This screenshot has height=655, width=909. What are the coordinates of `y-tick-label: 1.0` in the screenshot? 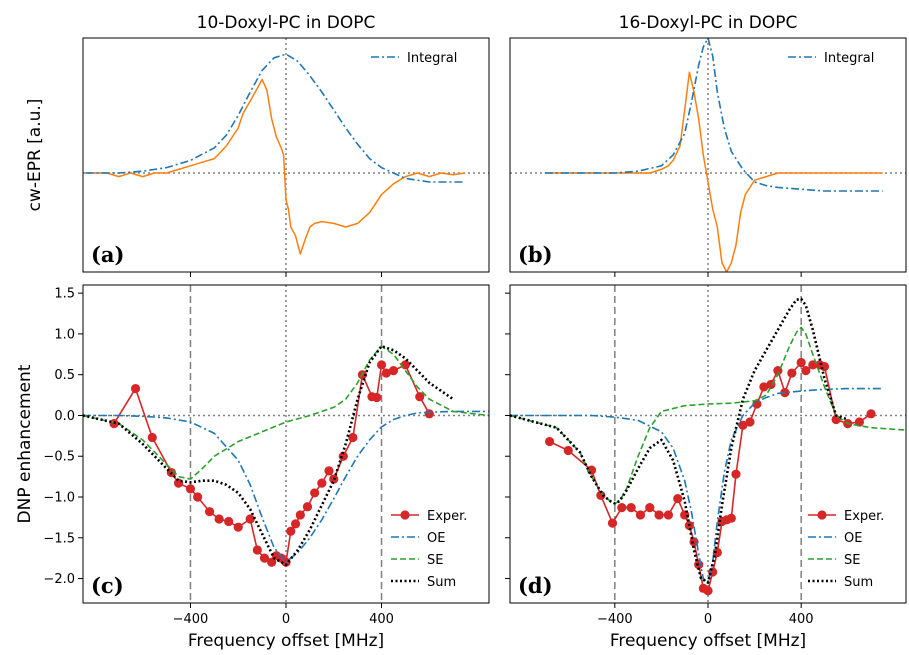 It's located at (64, 334).